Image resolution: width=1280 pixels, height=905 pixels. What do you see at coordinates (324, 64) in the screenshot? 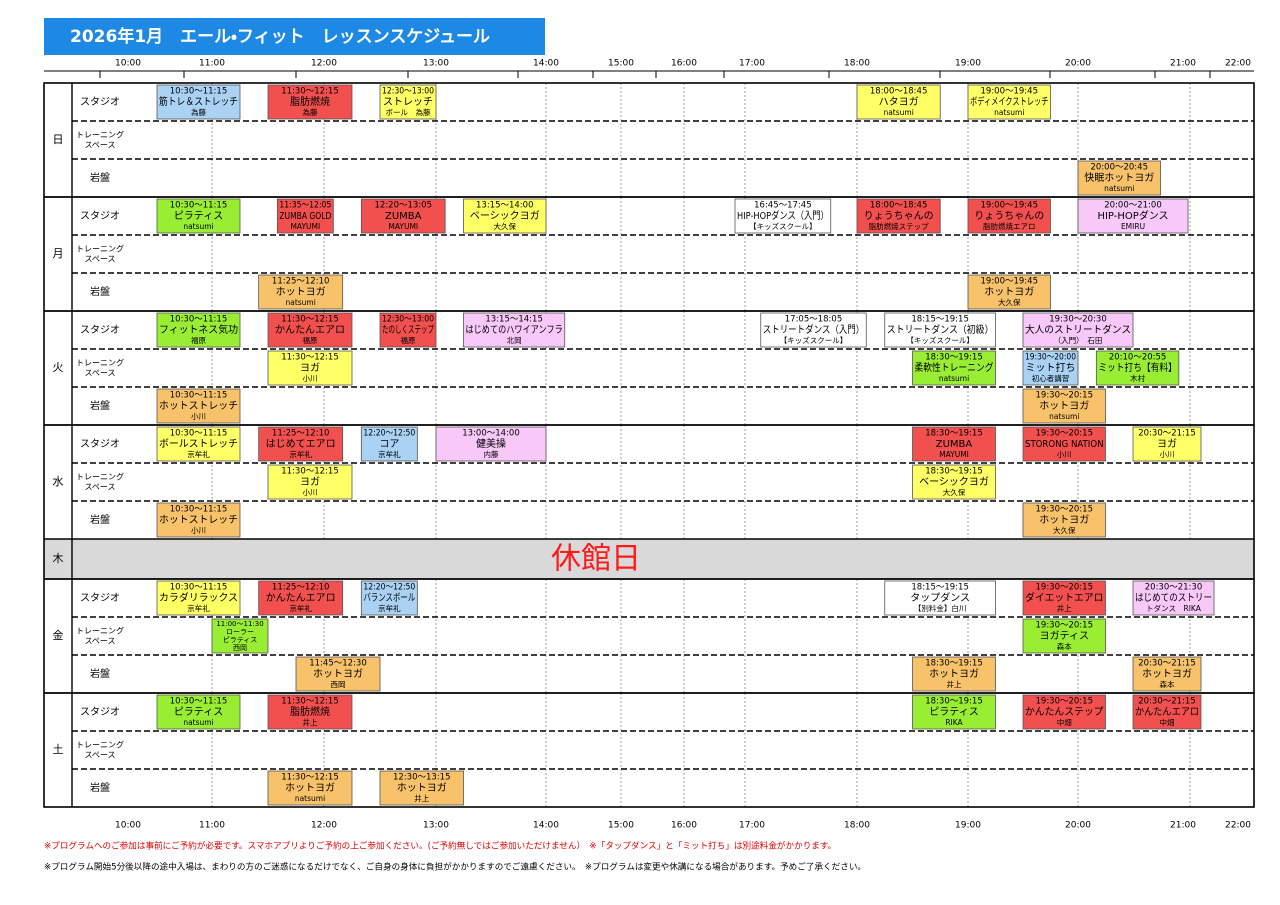
I see `time-label: 12:00` at bounding box center [324, 64].